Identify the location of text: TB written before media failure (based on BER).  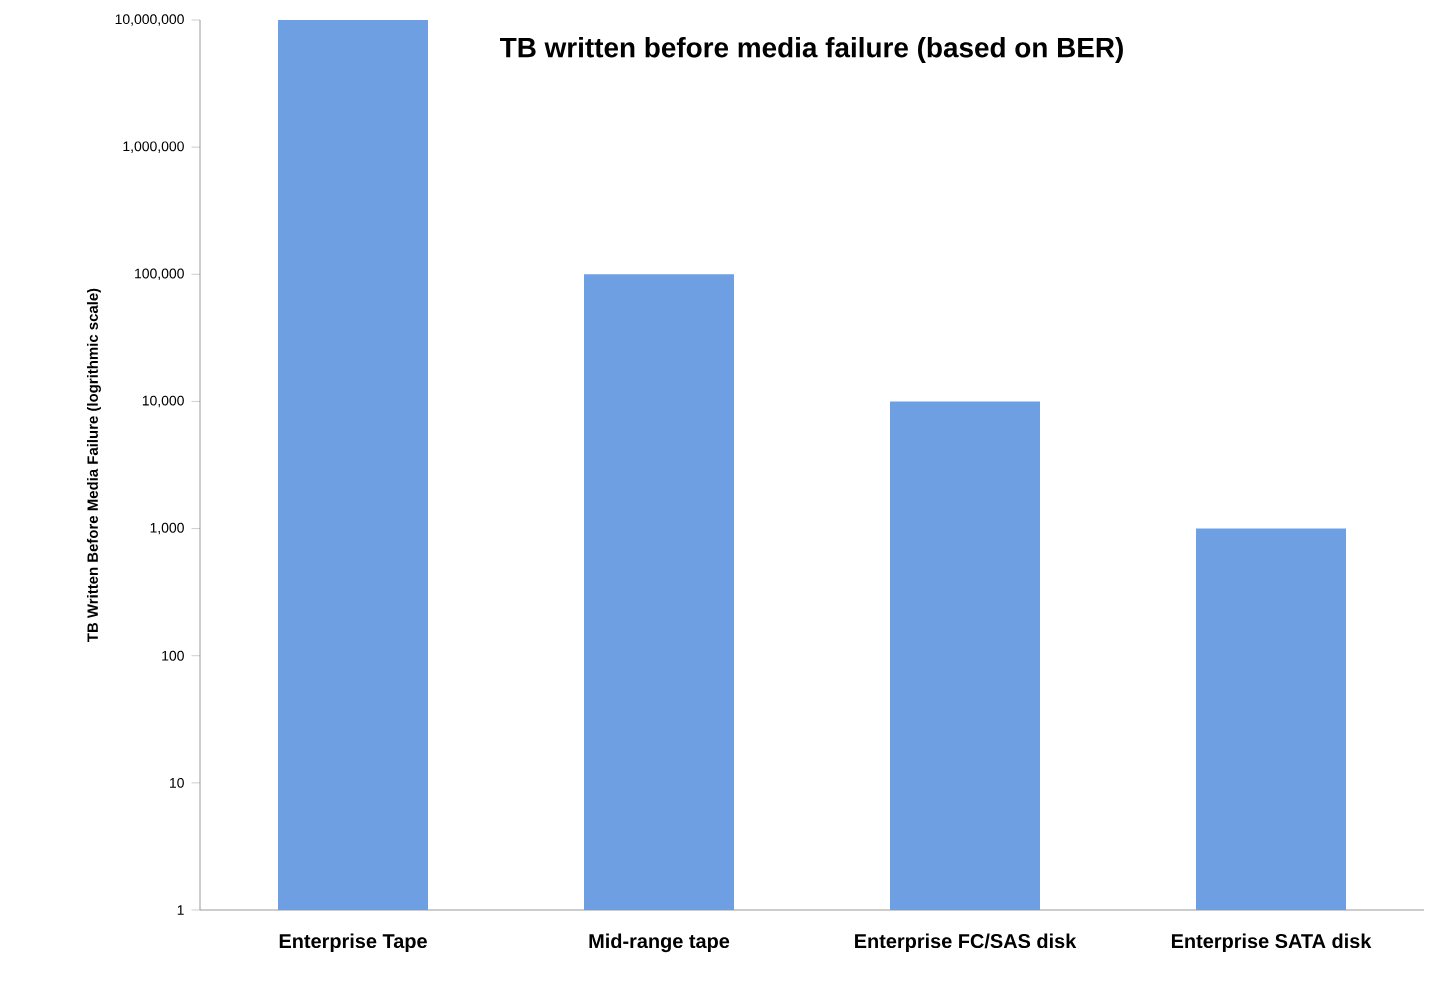
(811, 49).